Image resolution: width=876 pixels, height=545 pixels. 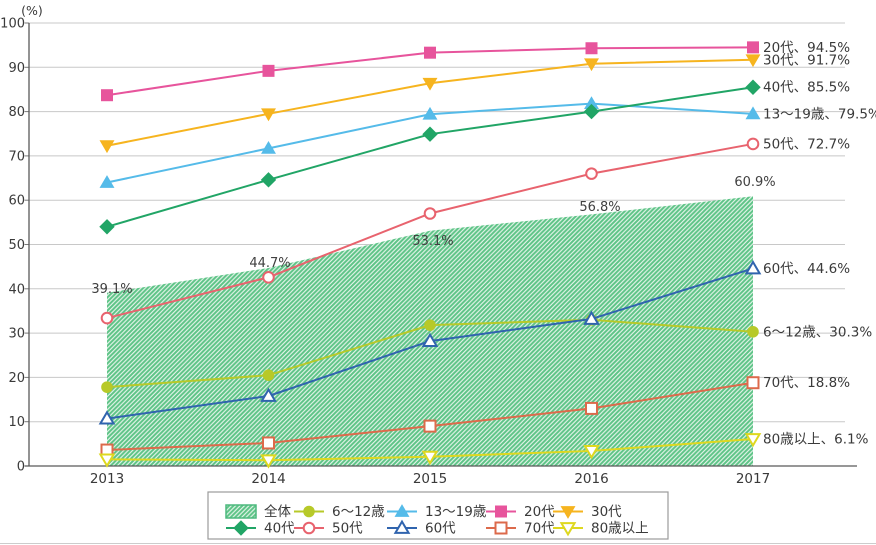 I want to click on legend-label-age-40s: 40代, so click(x=279, y=529).